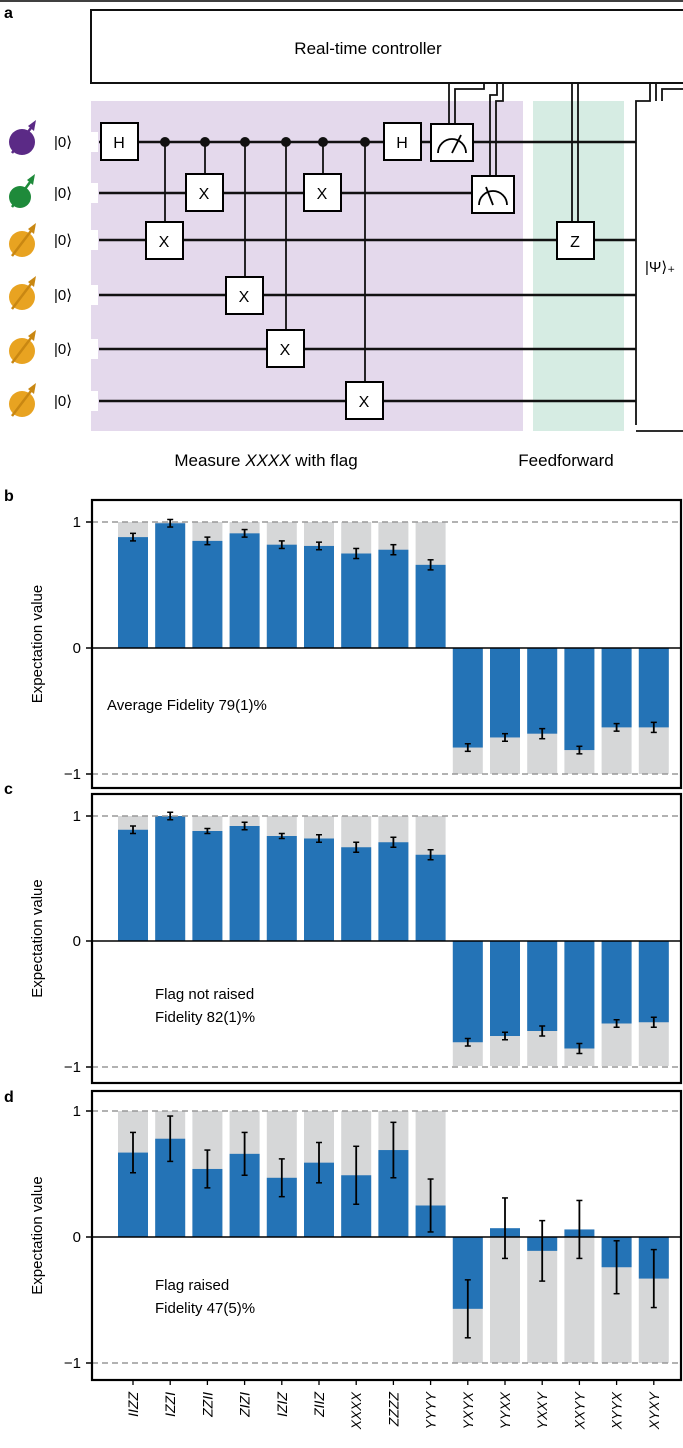 This screenshot has height=1448, width=683. What do you see at coordinates (282, 1404) in the screenshot?
I see `x-tick-label: IZIZ` at bounding box center [282, 1404].